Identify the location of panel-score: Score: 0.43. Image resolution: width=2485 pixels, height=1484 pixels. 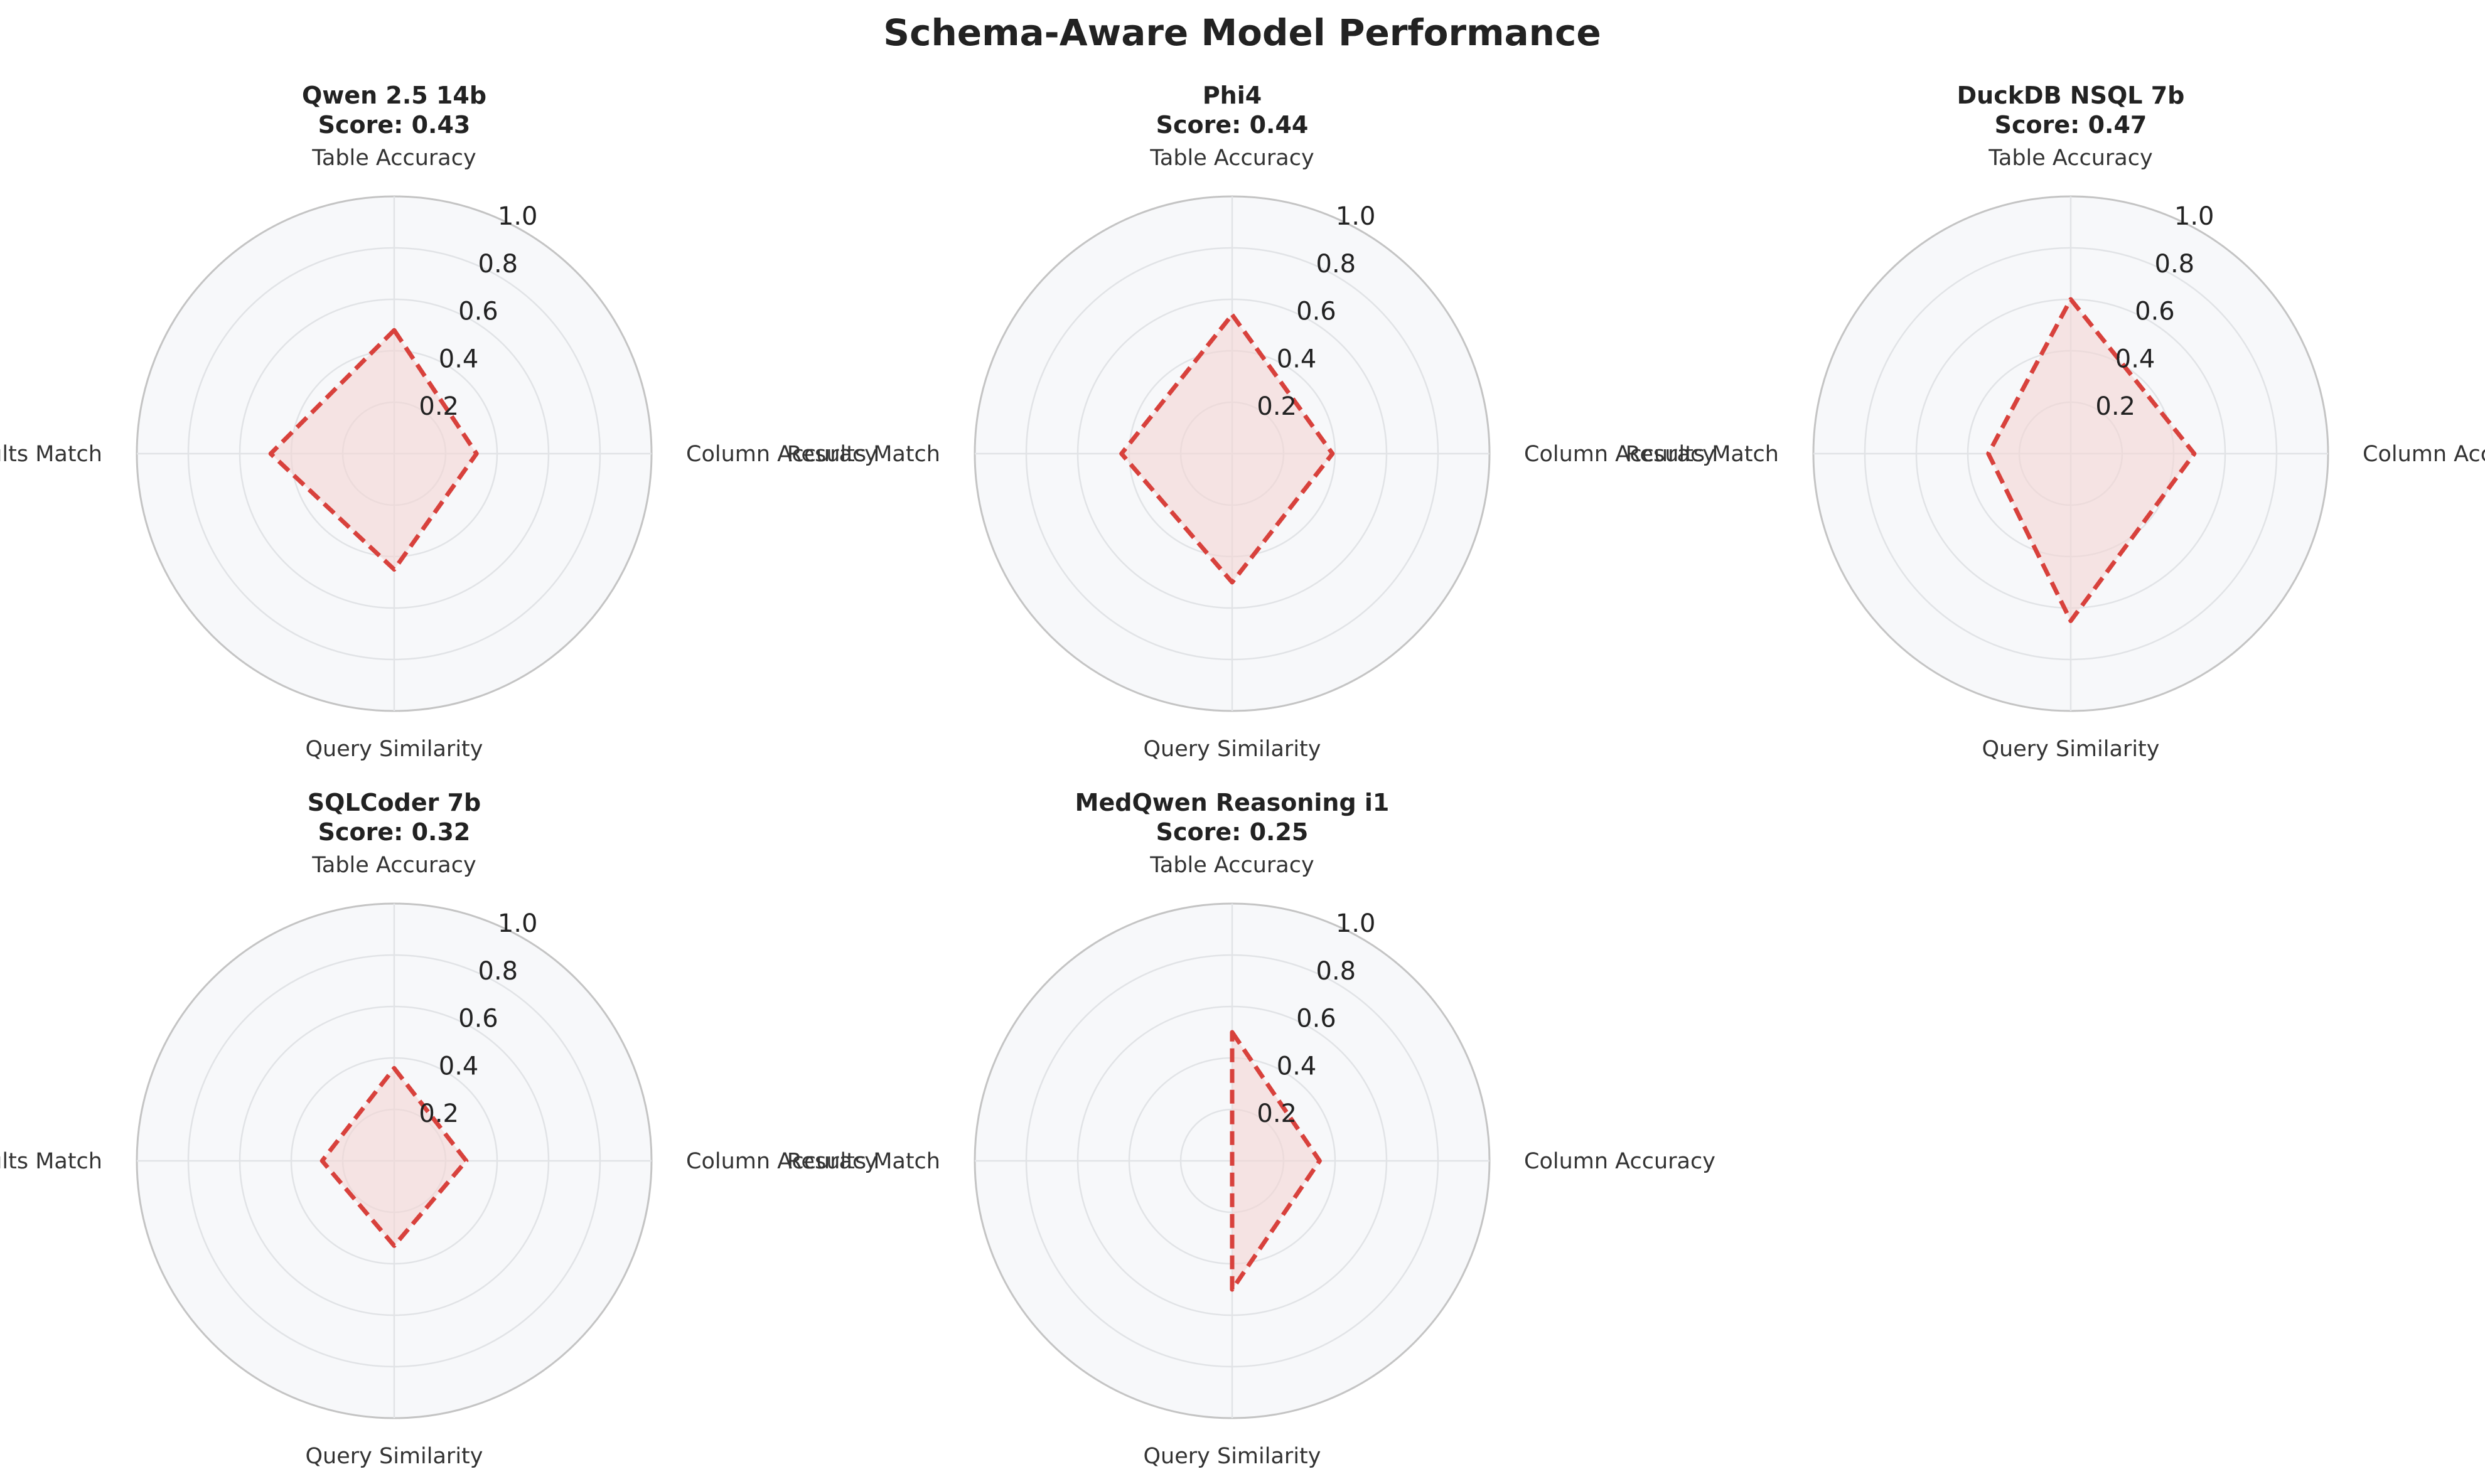
(395, 125).